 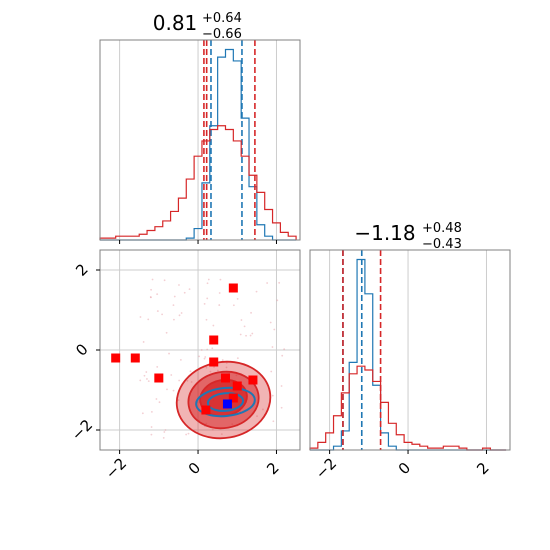 What do you see at coordinates (442, 228) in the screenshot?
I see `title-param2-plus: +0.48` at bounding box center [442, 228].